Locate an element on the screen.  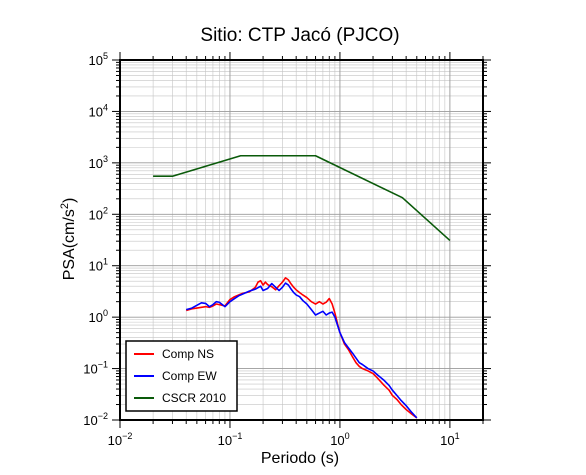
y-tick-label: 10¹ is located at coordinates (98, 265).